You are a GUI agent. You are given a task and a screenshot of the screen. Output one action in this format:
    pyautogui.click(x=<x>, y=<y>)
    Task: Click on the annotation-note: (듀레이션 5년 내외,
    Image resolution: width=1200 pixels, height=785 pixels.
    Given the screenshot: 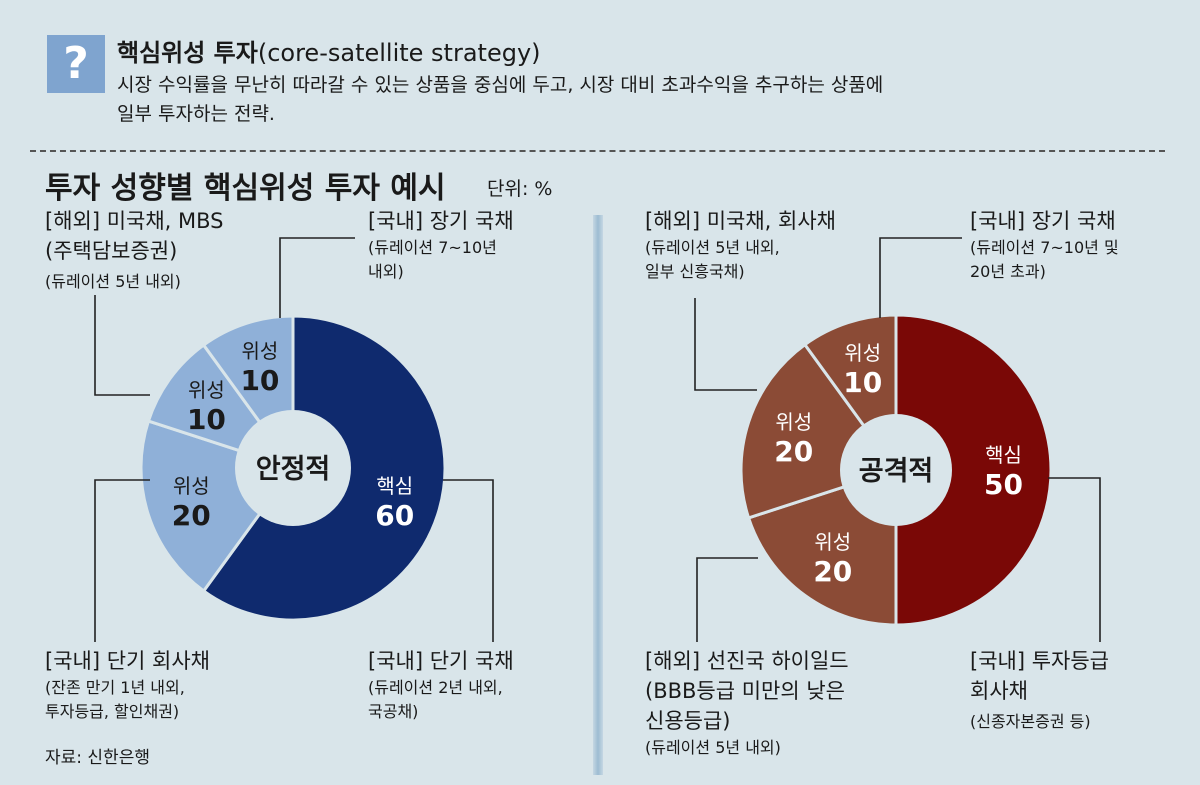 What is the action you would take?
    pyautogui.click(x=712, y=247)
    